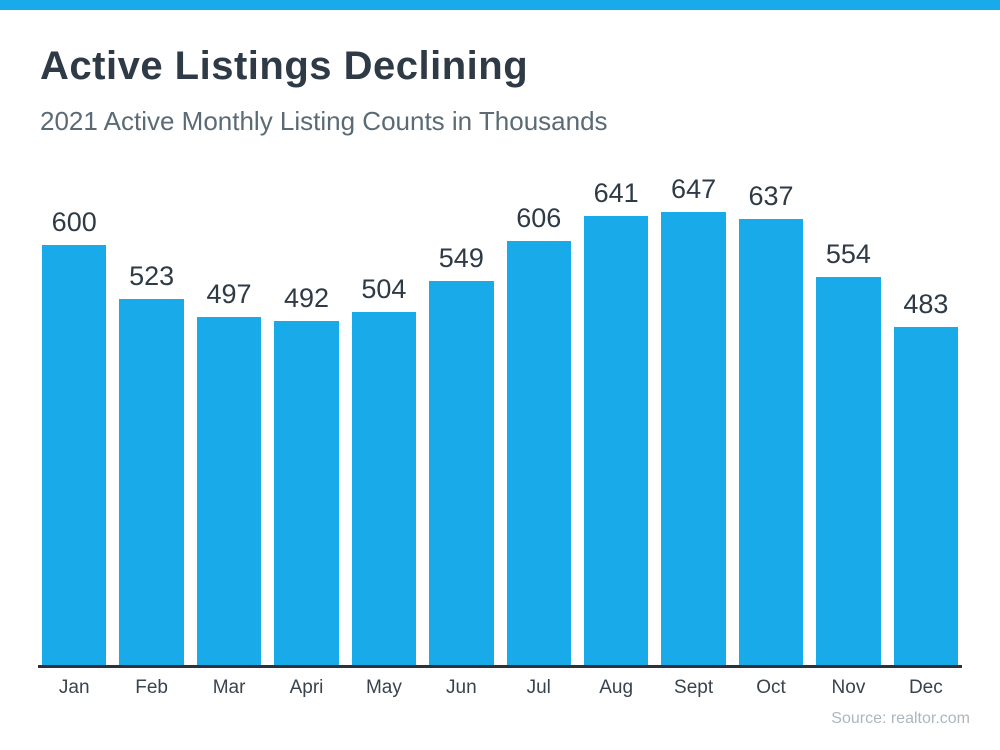 This screenshot has width=1000, height=750. Describe the element at coordinates (461, 473) in the screenshot. I see `bar-jun` at that location.